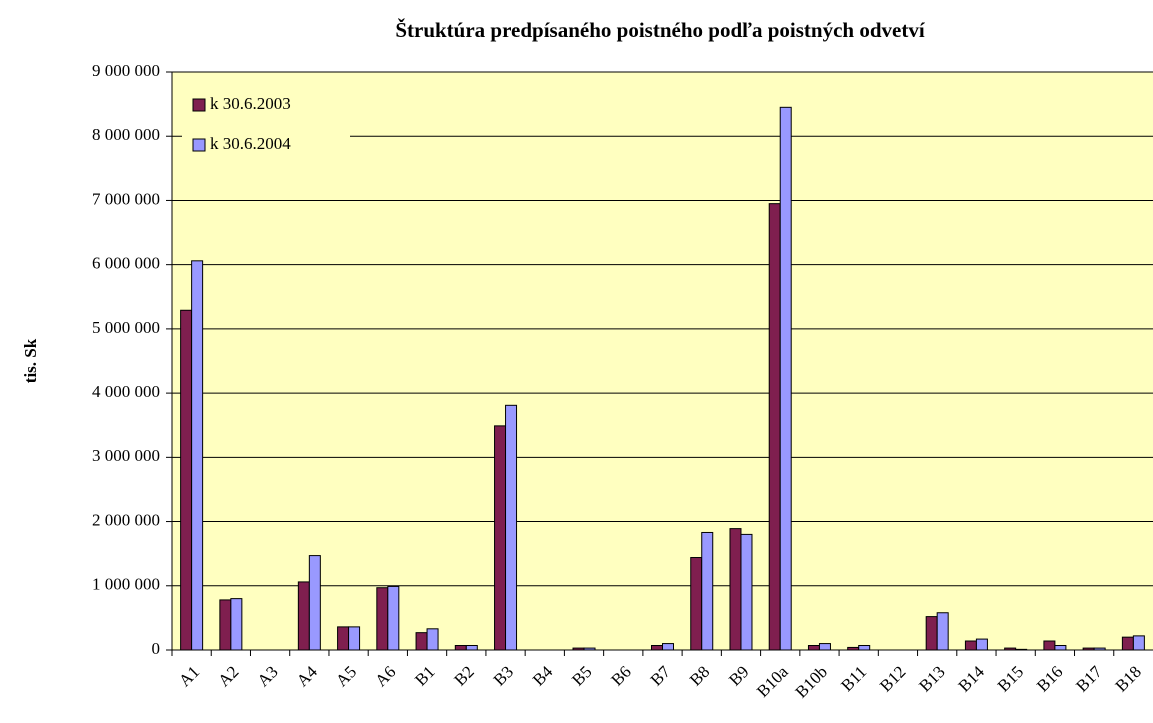 This screenshot has width=1153, height=723. I want to click on y-tick-label: 6 000 000, so click(126, 263).